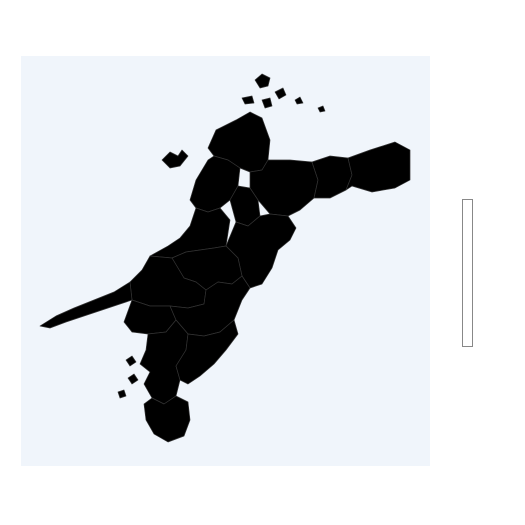 The width and height of the screenshot is (525, 525). What do you see at coordinates (283, 93) in the screenshot?
I see `region-imabari-islands` at bounding box center [283, 93].